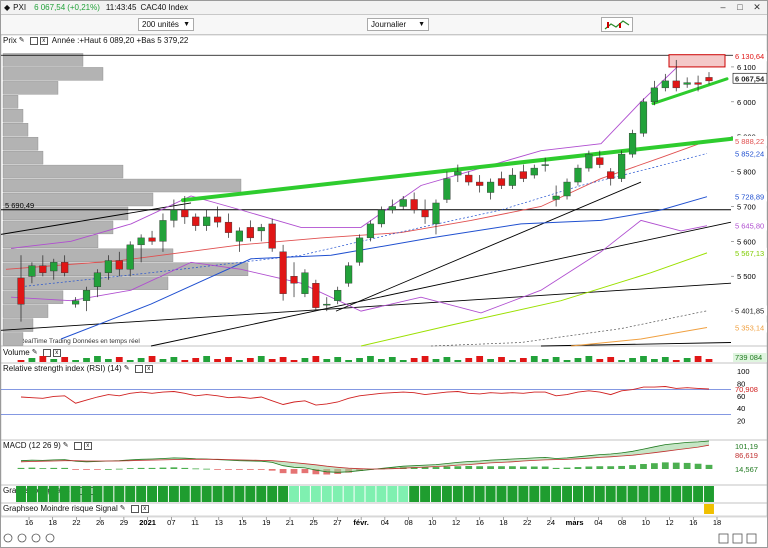 This screenshot has height=548, width=768. What do you see at coordinates (569, 328) in the screenshot?
I see `moving-average-line` at bounding box center [569, 328].